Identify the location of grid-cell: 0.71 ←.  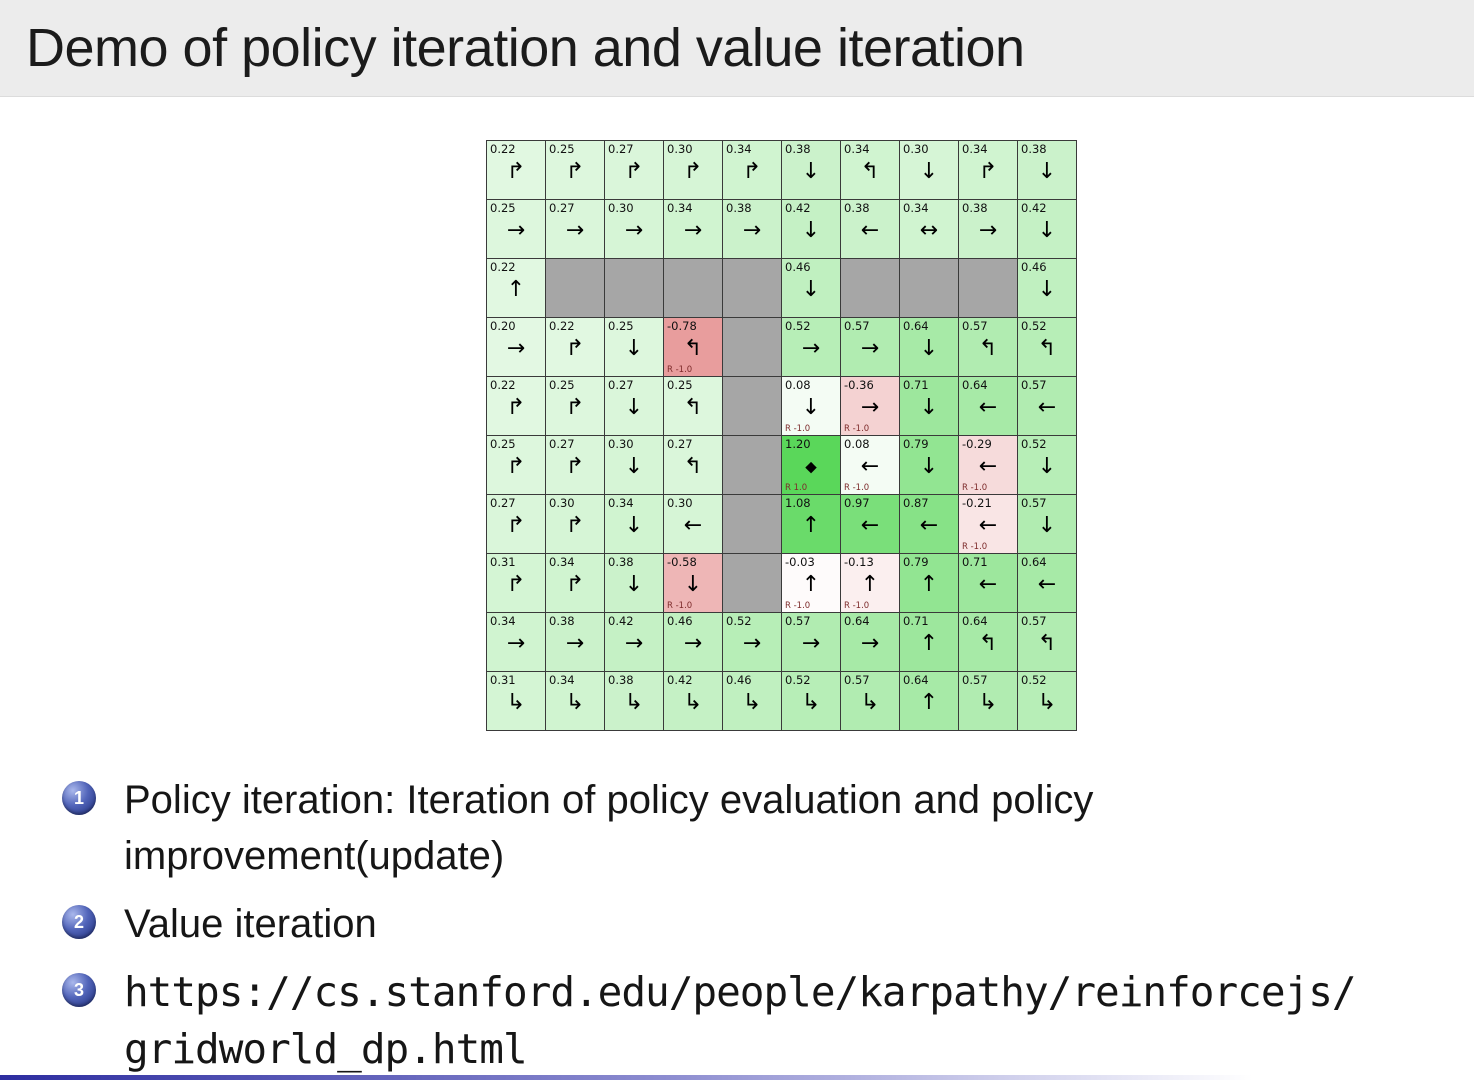
(988, 583).